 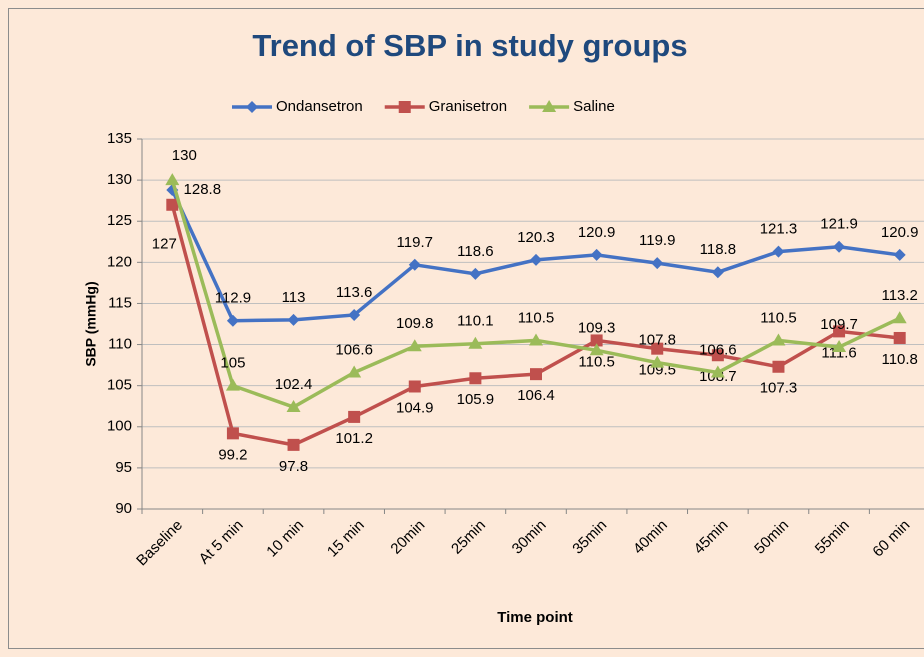 What do you see at coordinates (839, 324) in the screenshot?
I see `data-label: 109.7` at bounding box center [839, 324].